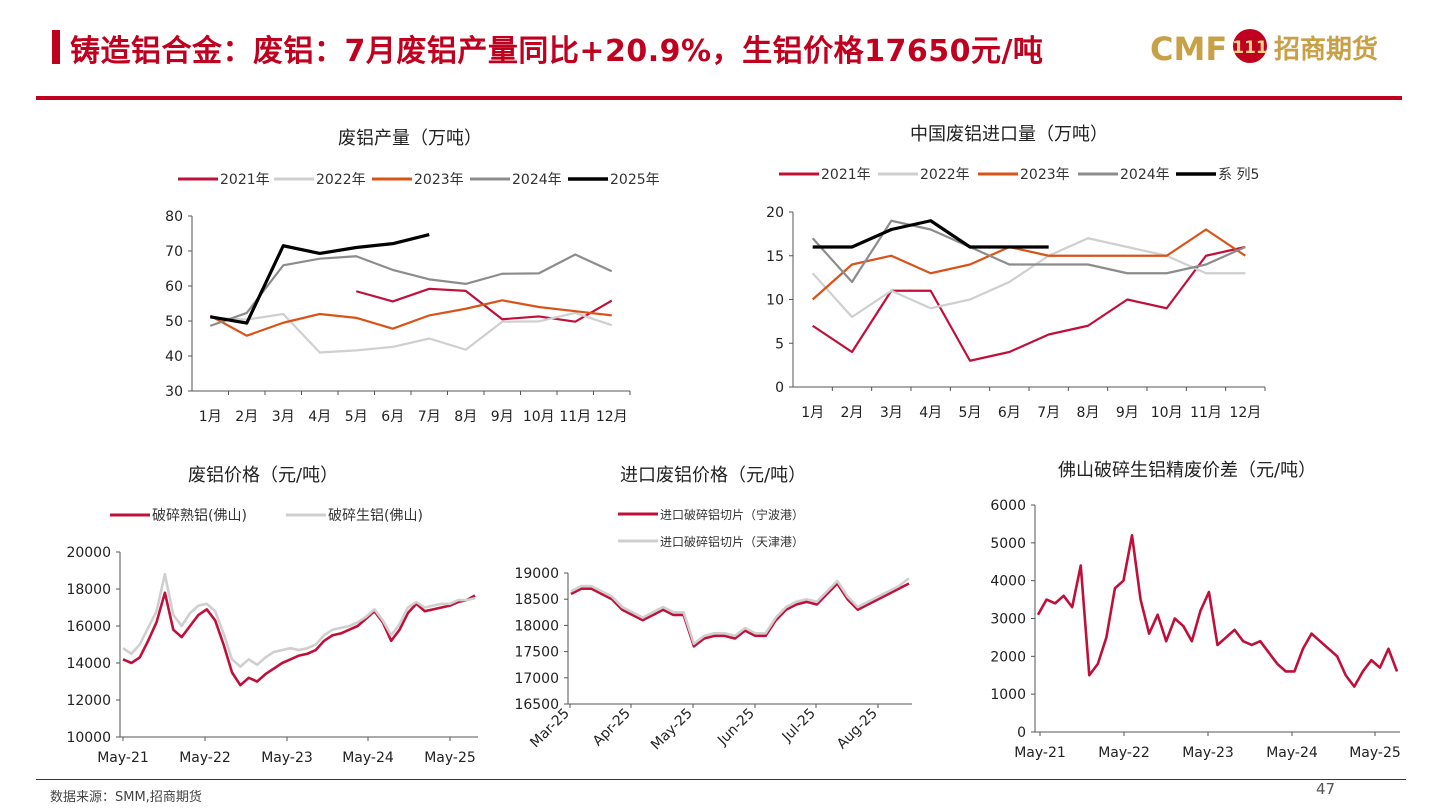 Image resolution: width=1440 pixels, height=810 pixels. What do you see at coordinates (174, 252) in the screenshot?
I see `chart1-ytick-label: 70` at bounding box center [174, 252].